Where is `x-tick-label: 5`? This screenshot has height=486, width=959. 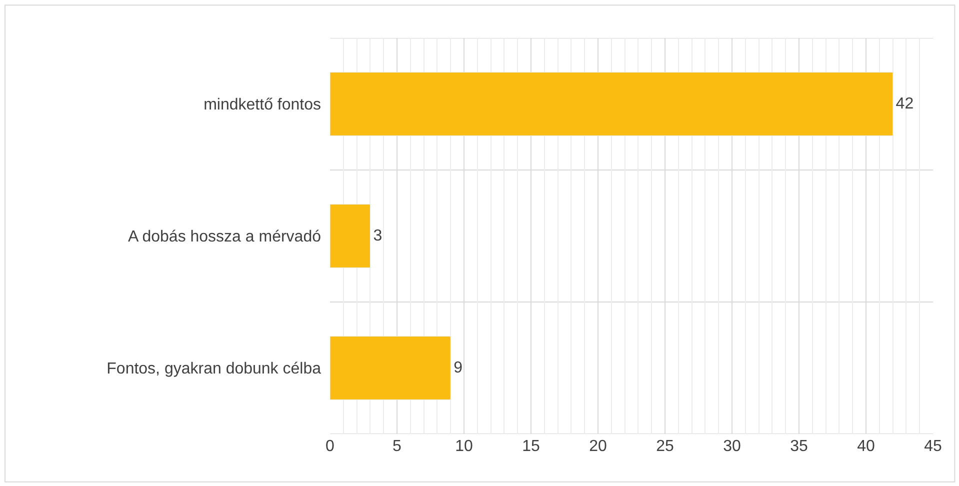
x-tick-label: 5 is located at coordinates (397, 446).